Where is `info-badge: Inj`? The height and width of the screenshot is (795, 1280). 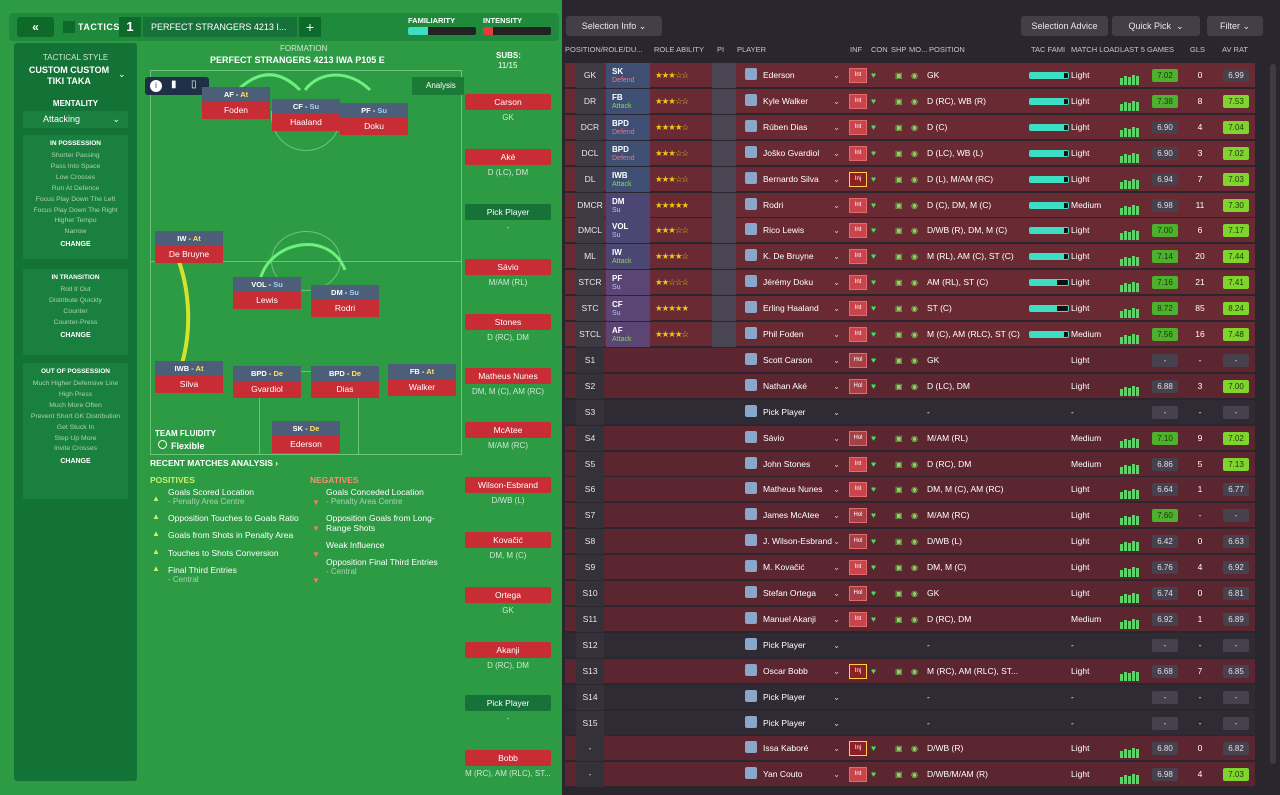
info-badge: Inj is located at coordinates (858, 179).